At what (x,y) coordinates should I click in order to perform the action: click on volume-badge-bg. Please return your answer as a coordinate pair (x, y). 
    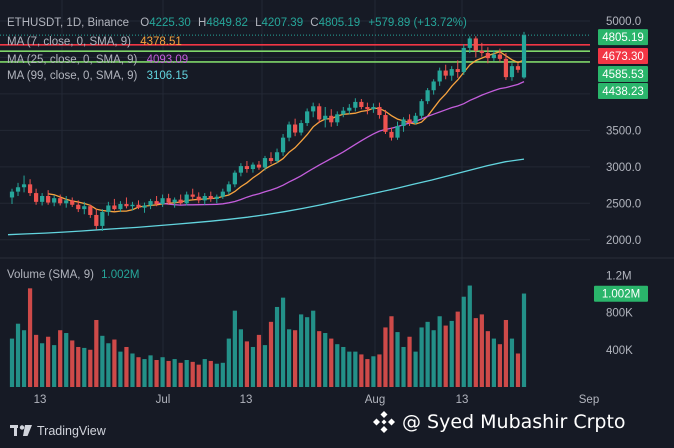
    Looking at the image, I should click on (621, 293).